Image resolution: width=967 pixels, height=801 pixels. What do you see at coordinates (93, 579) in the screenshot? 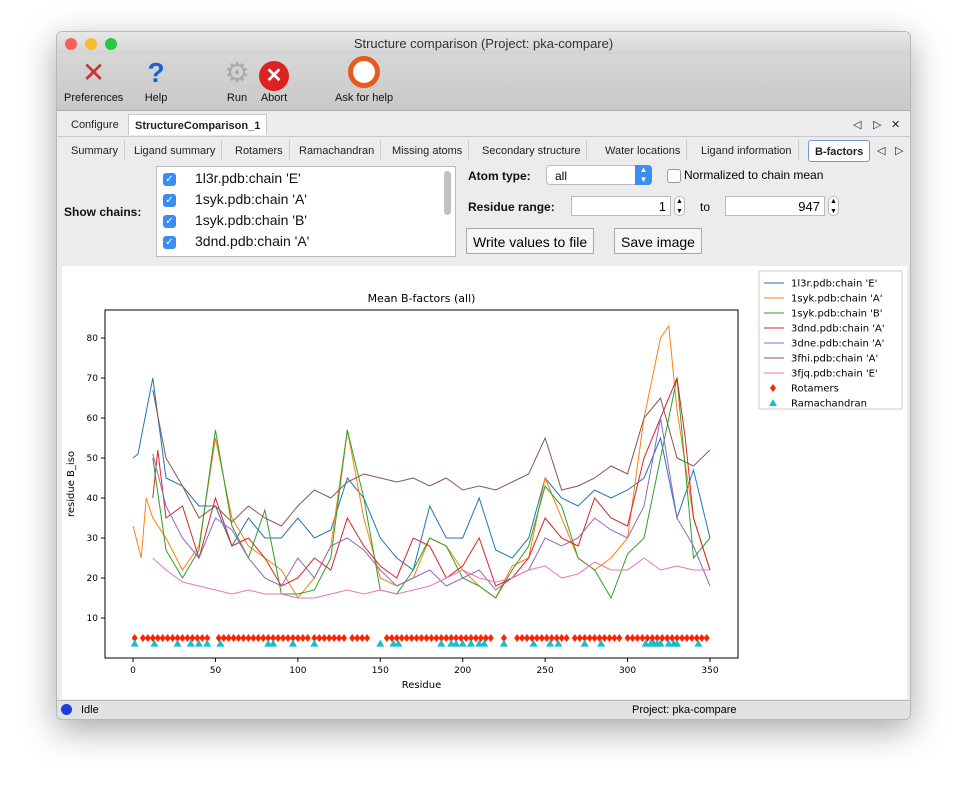
I see `y-tick-label: 20` at bounding box center [93, 579].